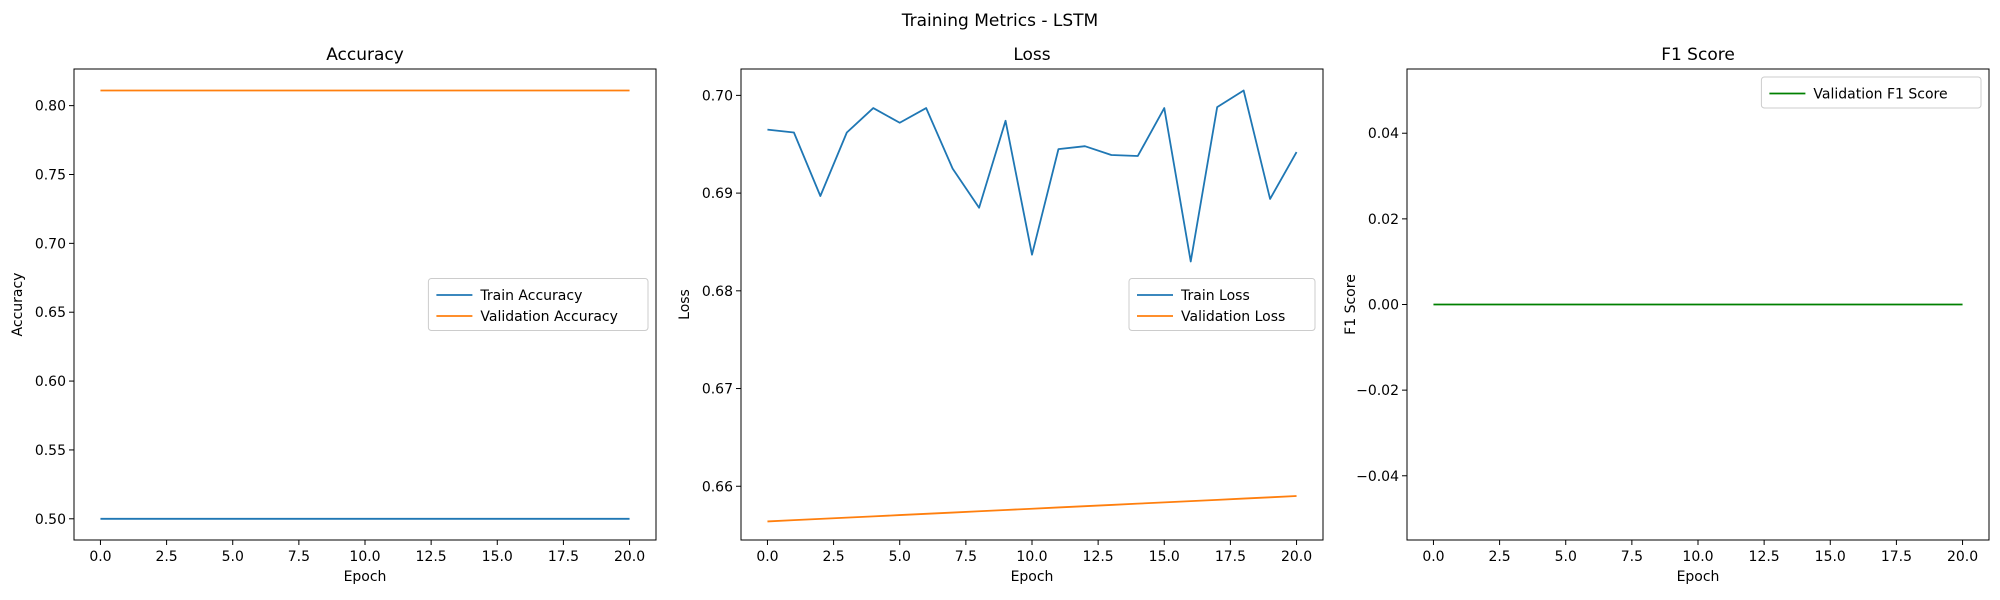  I want to click on y-axis-label: Accuracy, so click(18, 305).